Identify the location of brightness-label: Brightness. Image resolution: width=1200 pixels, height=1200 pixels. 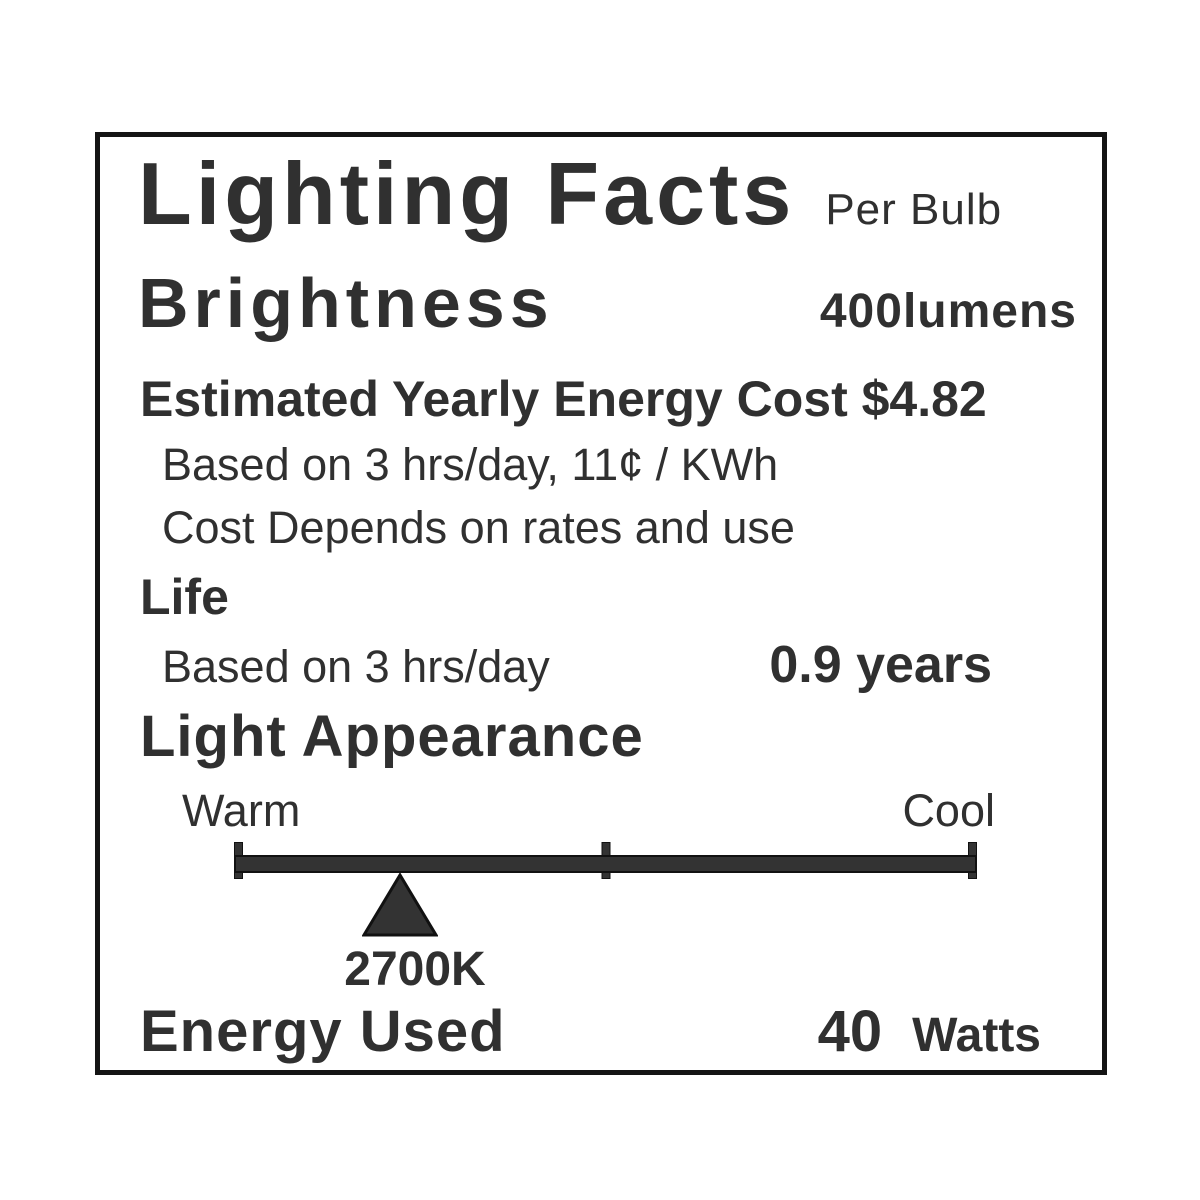
(346, 303).